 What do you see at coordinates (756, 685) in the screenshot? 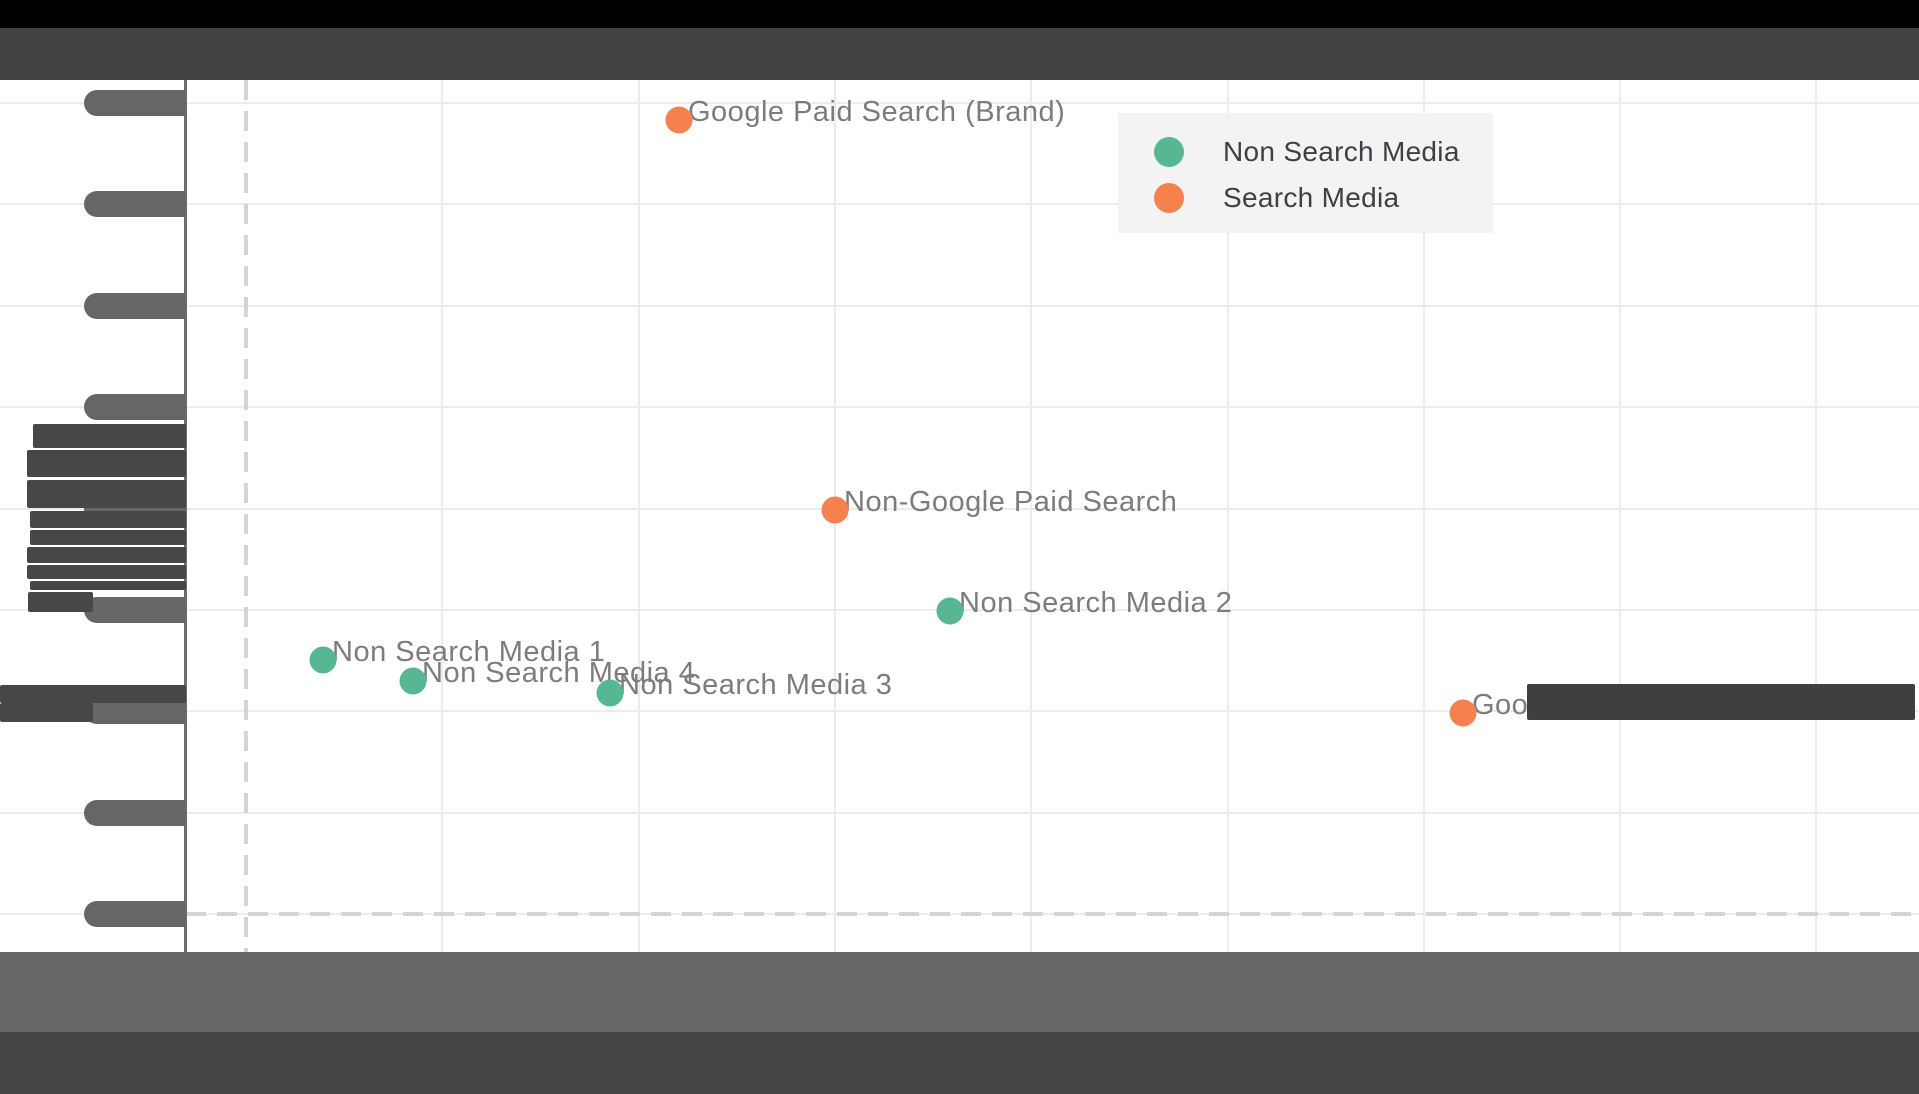
I see `point-label: Non Search Media 3` at bounding box center [756, 685].